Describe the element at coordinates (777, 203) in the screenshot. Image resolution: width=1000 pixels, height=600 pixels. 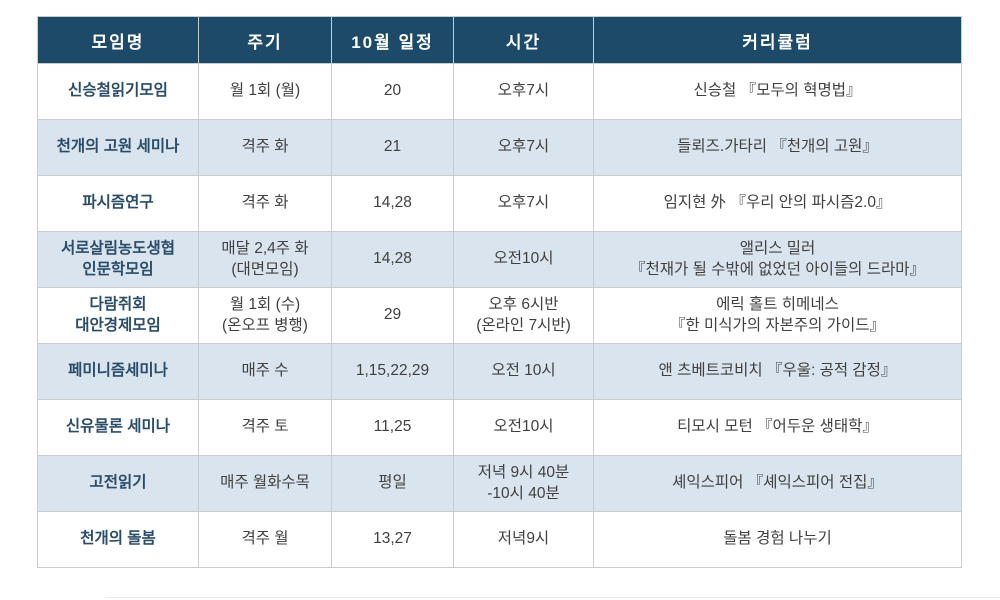
I see `cell-curriculum: 임지현 外 『우리 안의 파시즘2.0』` at that location.